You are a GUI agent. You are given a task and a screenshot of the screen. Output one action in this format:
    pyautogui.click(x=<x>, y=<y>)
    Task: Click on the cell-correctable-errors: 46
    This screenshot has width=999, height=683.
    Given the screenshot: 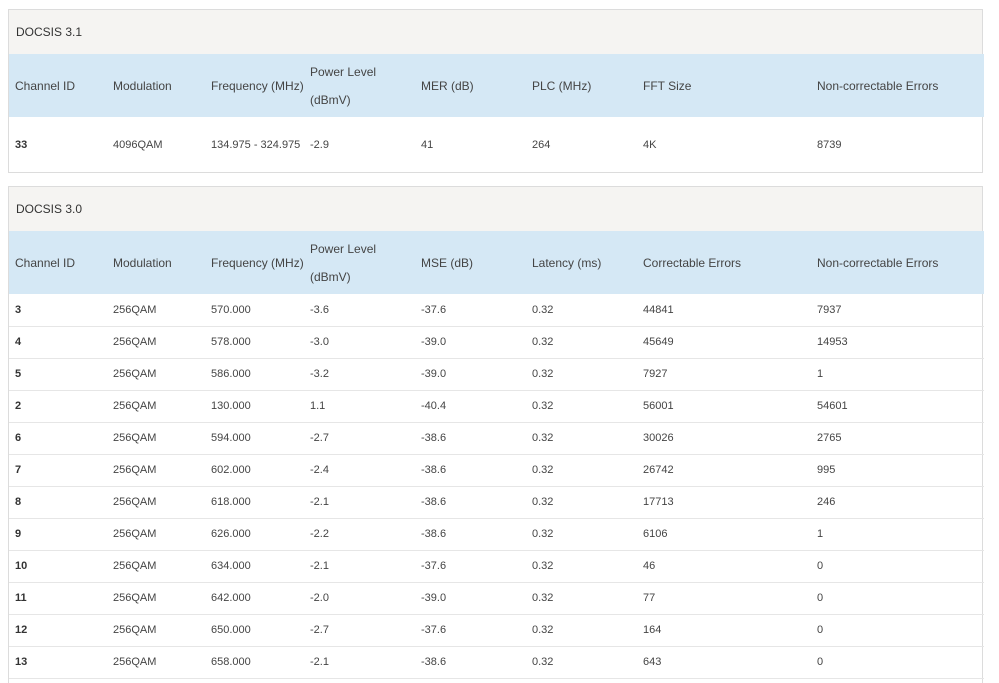 What is the action you would take?
    pyautogui.click(x=649, y=566)
    